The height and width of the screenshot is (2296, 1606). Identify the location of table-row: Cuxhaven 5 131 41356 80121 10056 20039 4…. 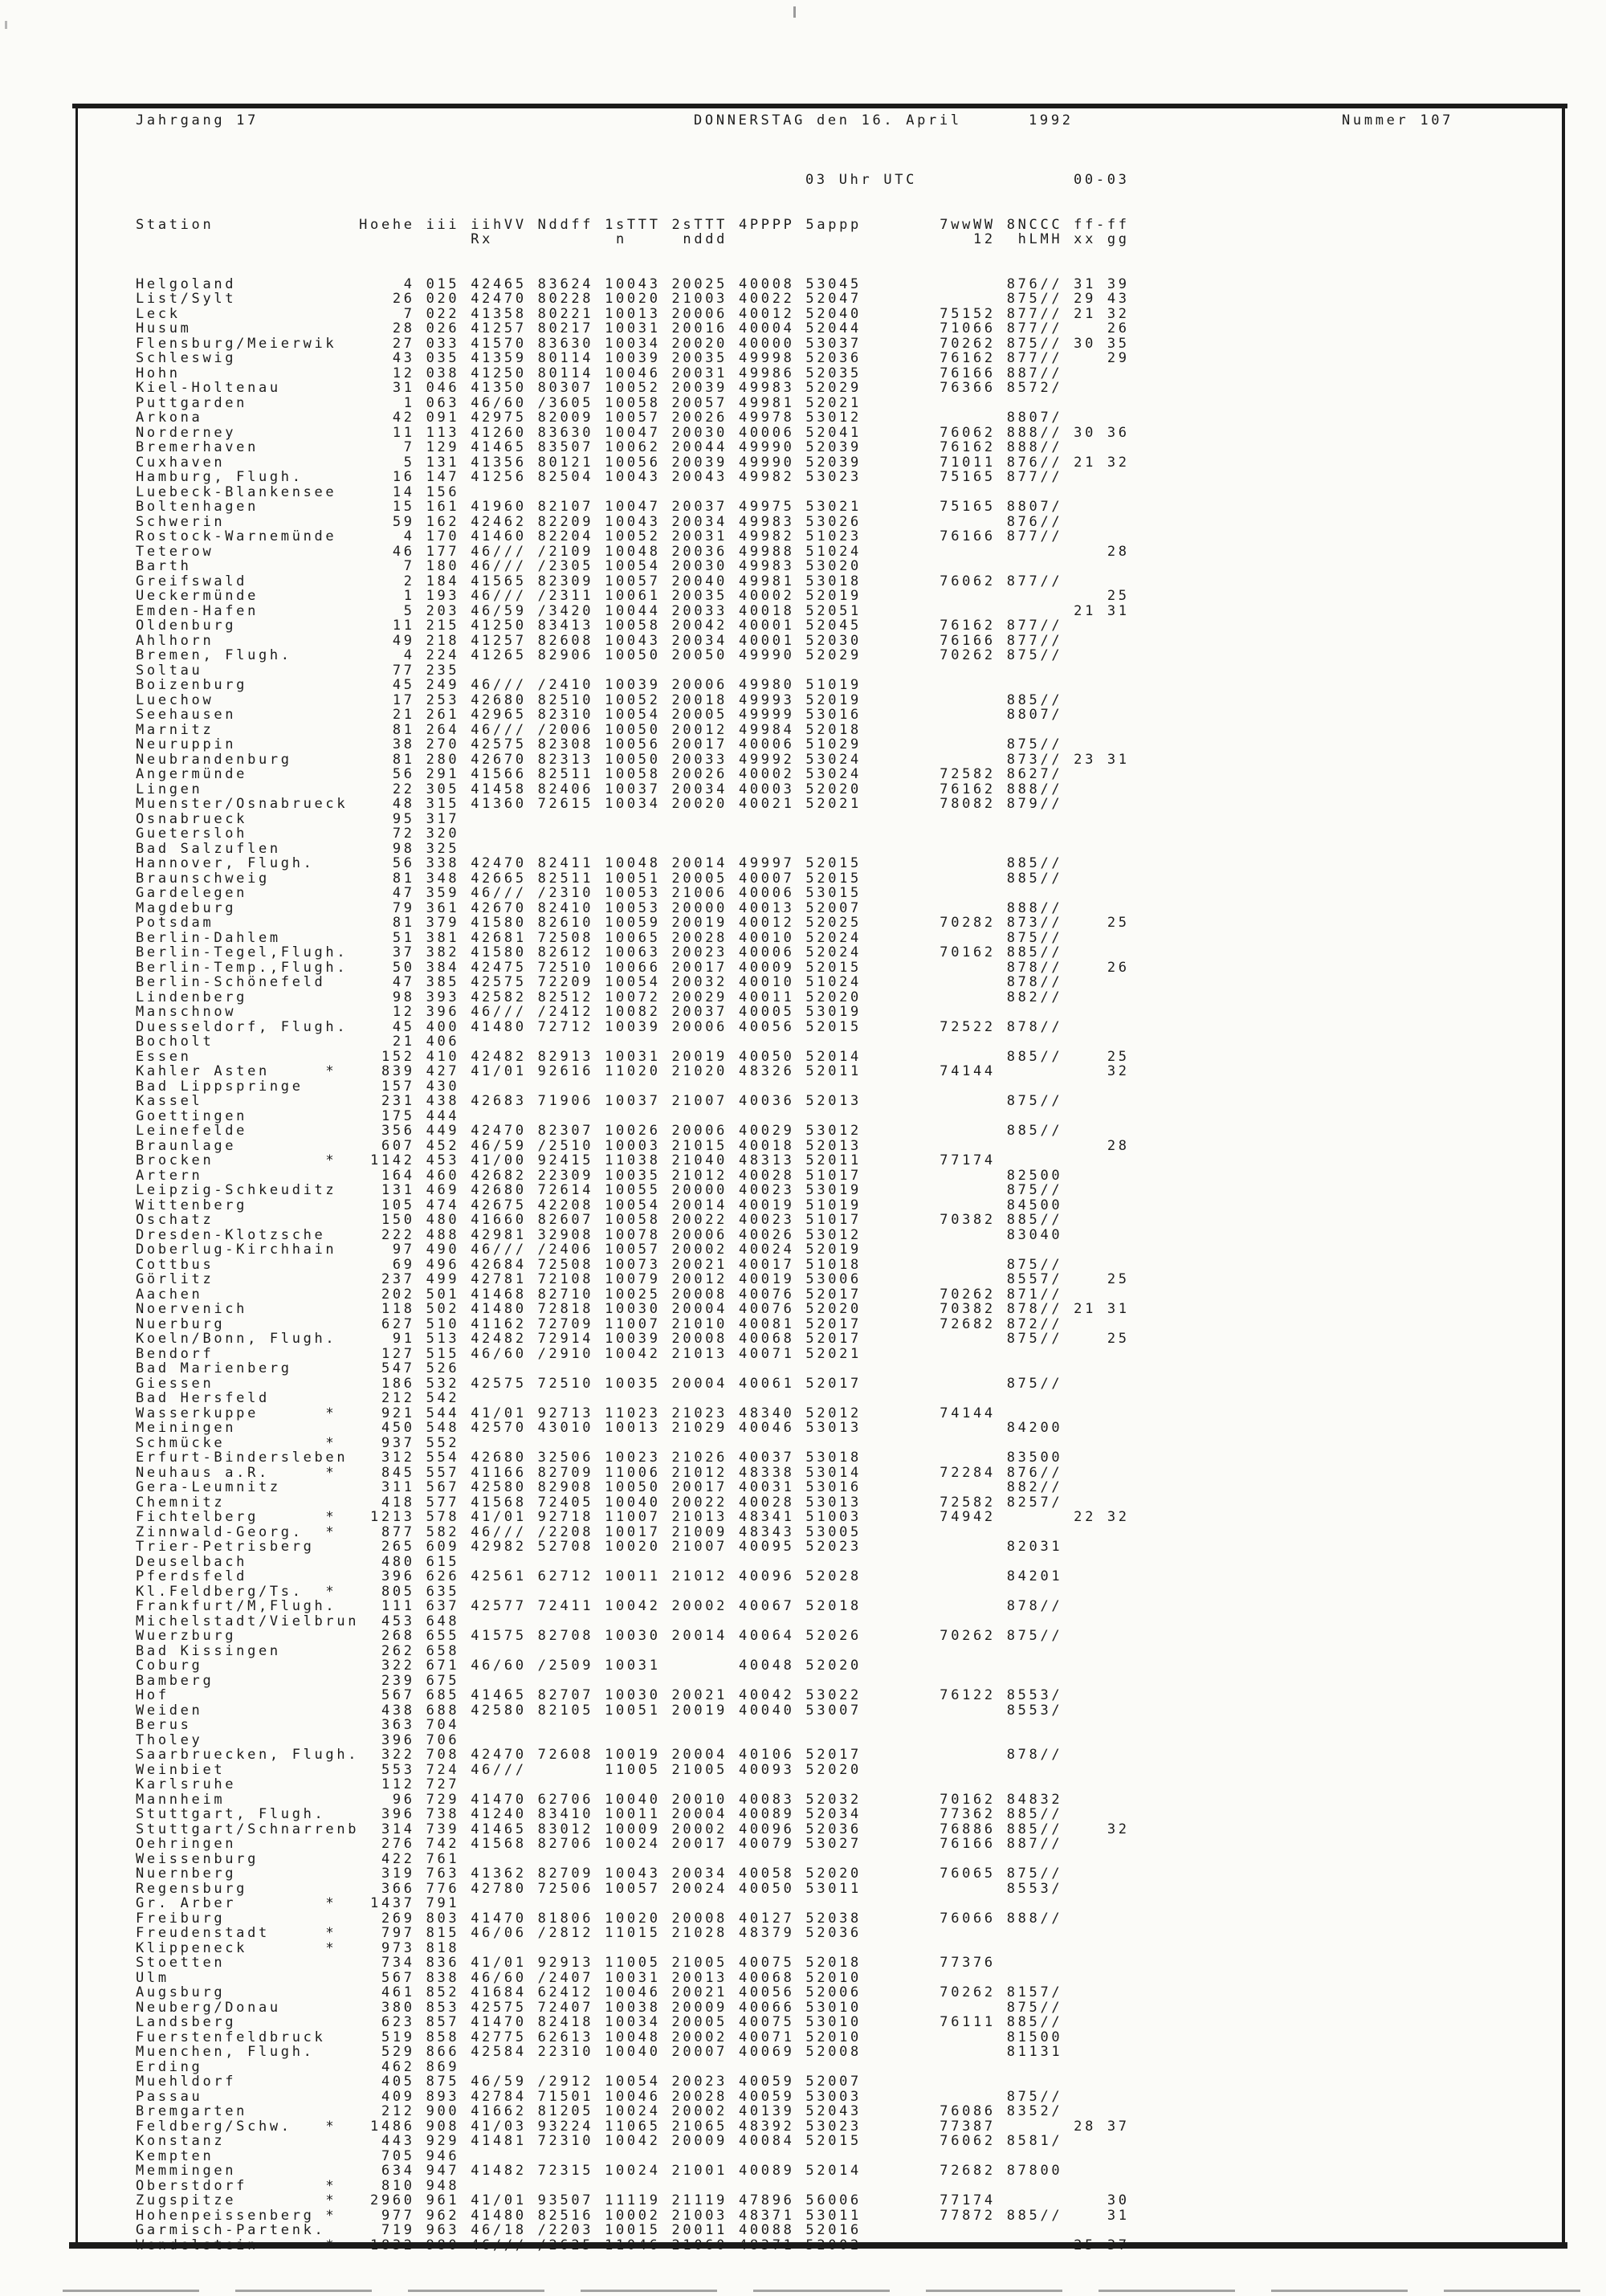
(633, 462).